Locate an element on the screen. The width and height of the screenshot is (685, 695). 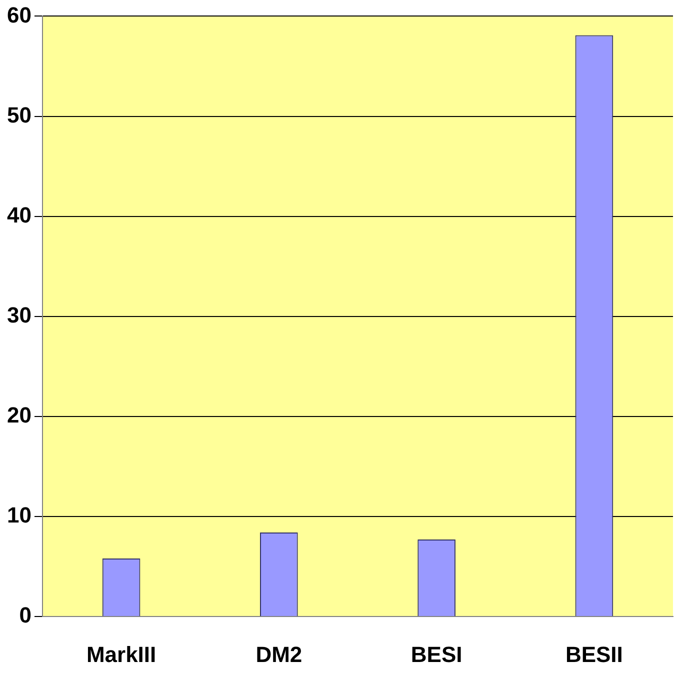
x-tick-label: BESI is located at coordinates (436, 654).